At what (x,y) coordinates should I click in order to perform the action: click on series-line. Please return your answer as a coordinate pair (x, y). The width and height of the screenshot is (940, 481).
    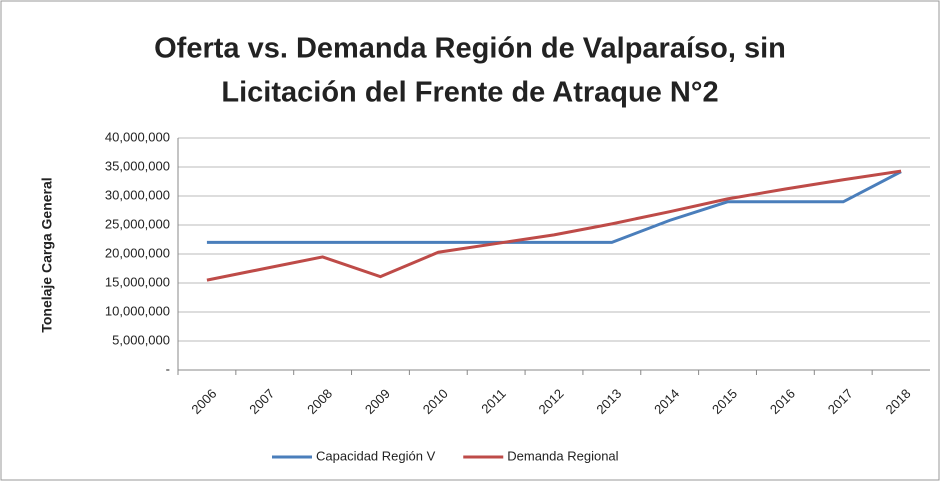
    Looking at the image, I should click on (554, 207).